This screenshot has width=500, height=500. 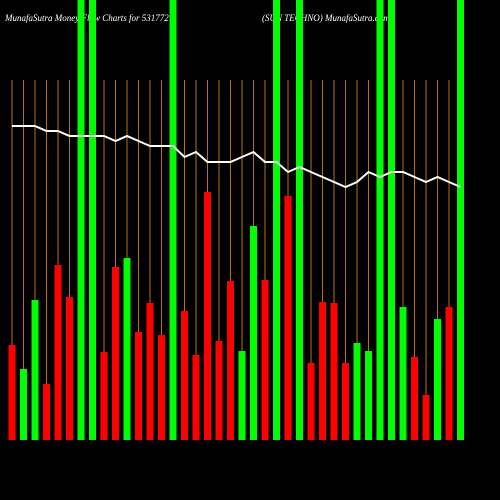 What do you see at coordinates (326, 18) in the screenshot?
I see `chart-subtitle: (SUN TECHNO) MunafaSutra.com` at bounding box center [326, 18].